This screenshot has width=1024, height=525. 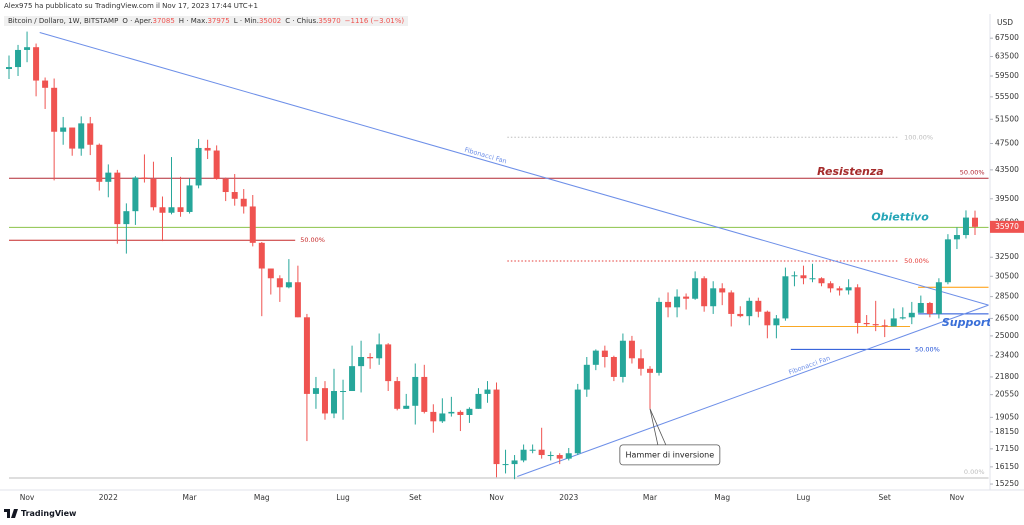 I want to click on ohlc-label: H · Max., so click(x=193, y=21).